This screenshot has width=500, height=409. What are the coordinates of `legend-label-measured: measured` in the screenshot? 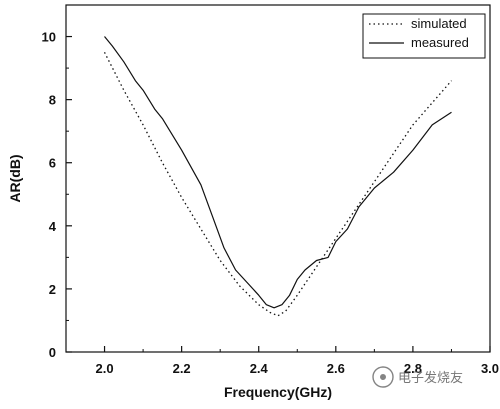 It's located at (440, 42).